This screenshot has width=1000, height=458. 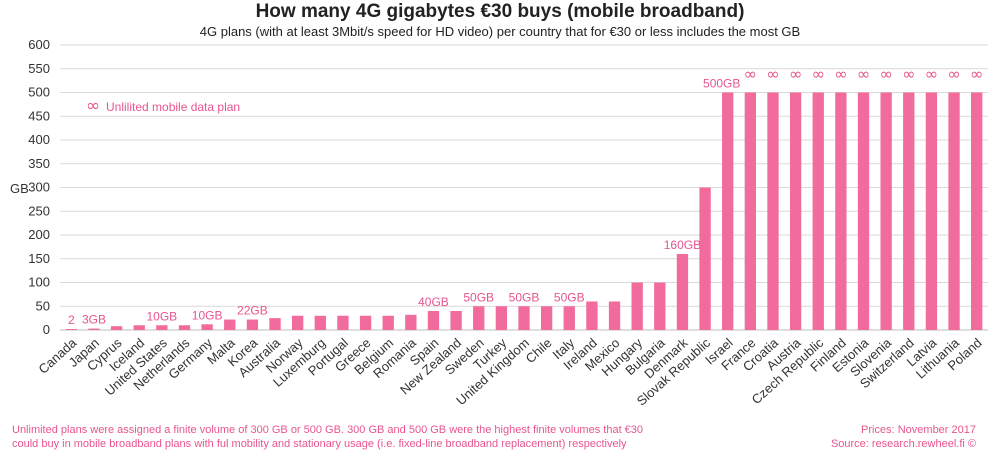 What do you see at coordinates (39, 234) in the screenshot?
I see `y-tick-label: 200` at bounding box center [39, 234].